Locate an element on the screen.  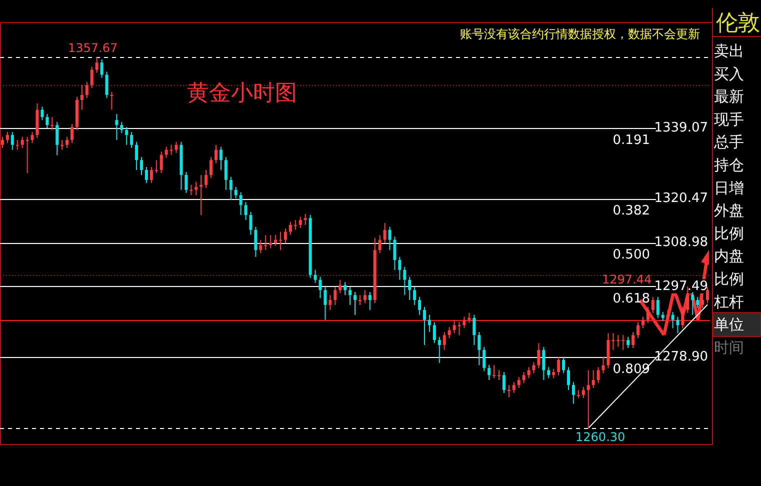
text: 杠杆 is located at coordinates (728, 301).